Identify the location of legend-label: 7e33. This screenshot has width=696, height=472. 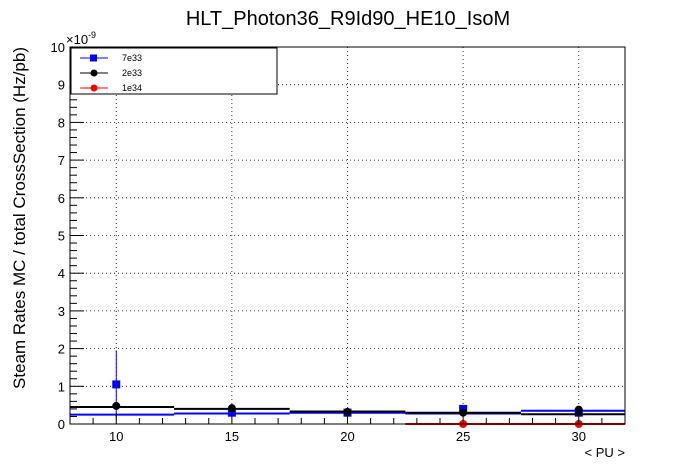
(132, 58).